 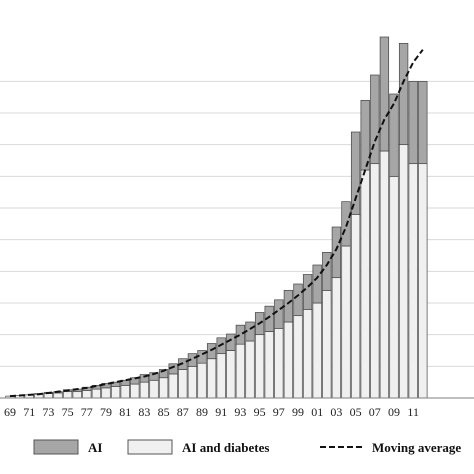 What do you see at coordinates (416, 447) in the screenshot?
I see `legend-label-moving-average: Moving average` at bounding box center [416, 447].